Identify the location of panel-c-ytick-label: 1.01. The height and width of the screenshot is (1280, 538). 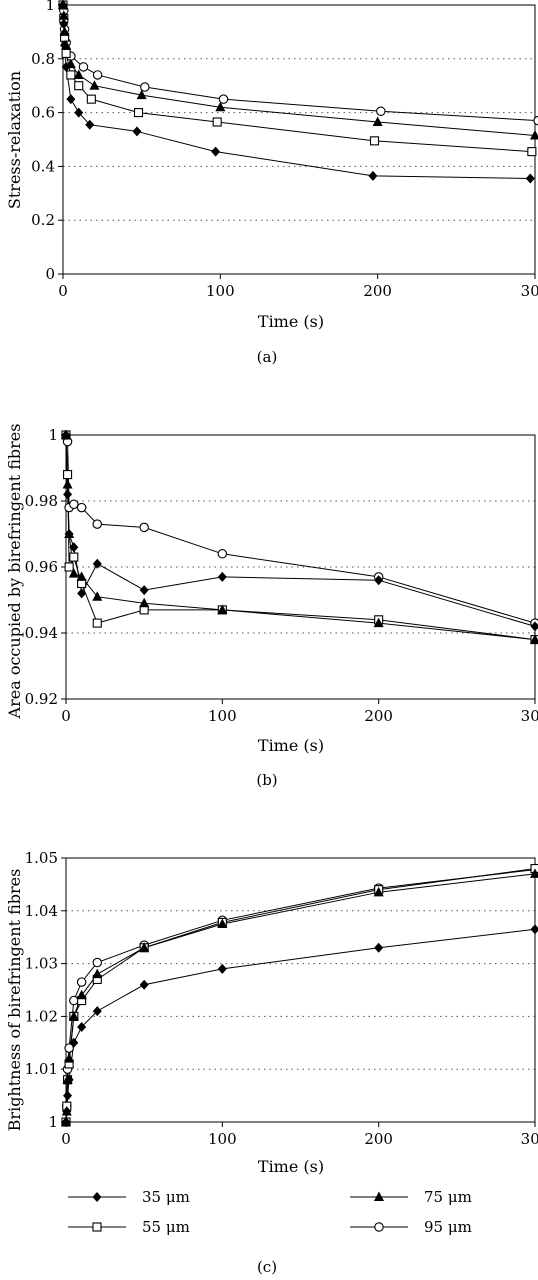
(41, 1069).